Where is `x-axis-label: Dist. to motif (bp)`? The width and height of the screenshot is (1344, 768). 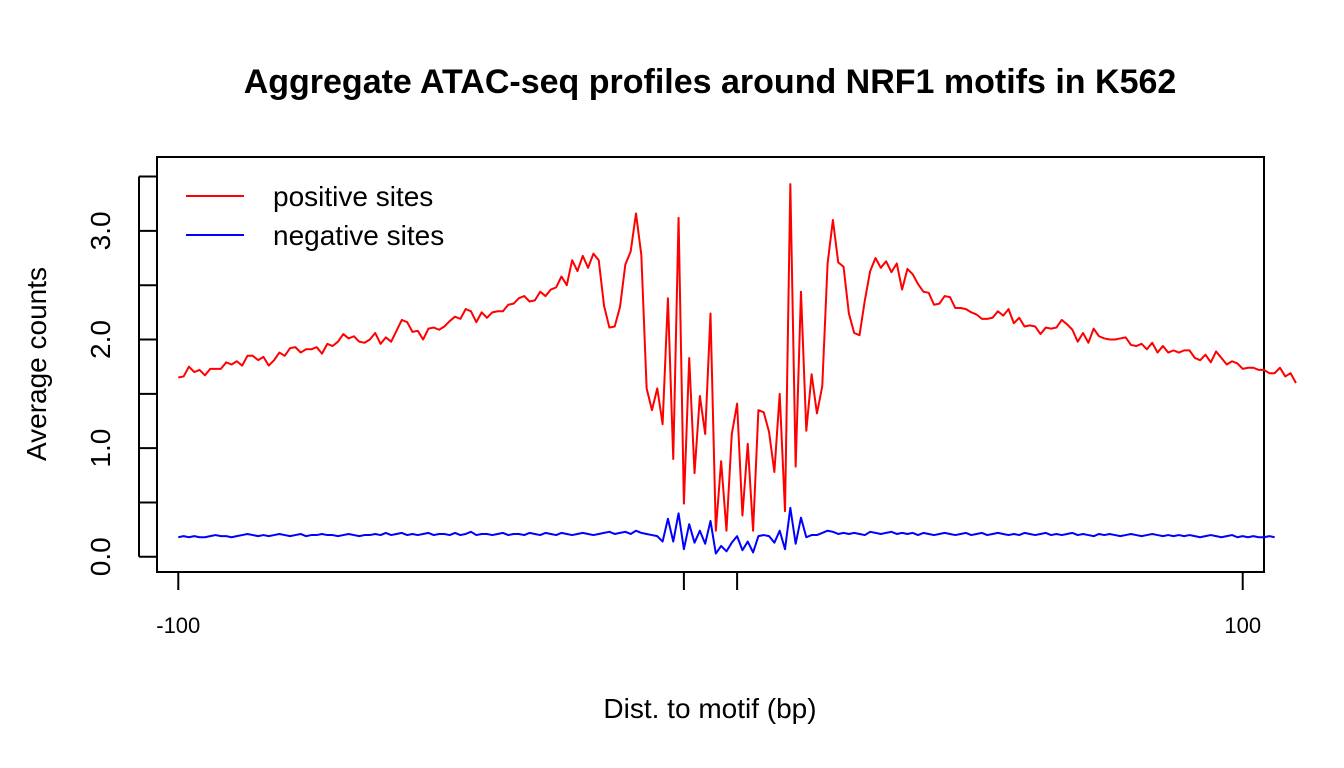
x-axis-label: Dist. to motif (bp) is located at coordinates (709, 708).